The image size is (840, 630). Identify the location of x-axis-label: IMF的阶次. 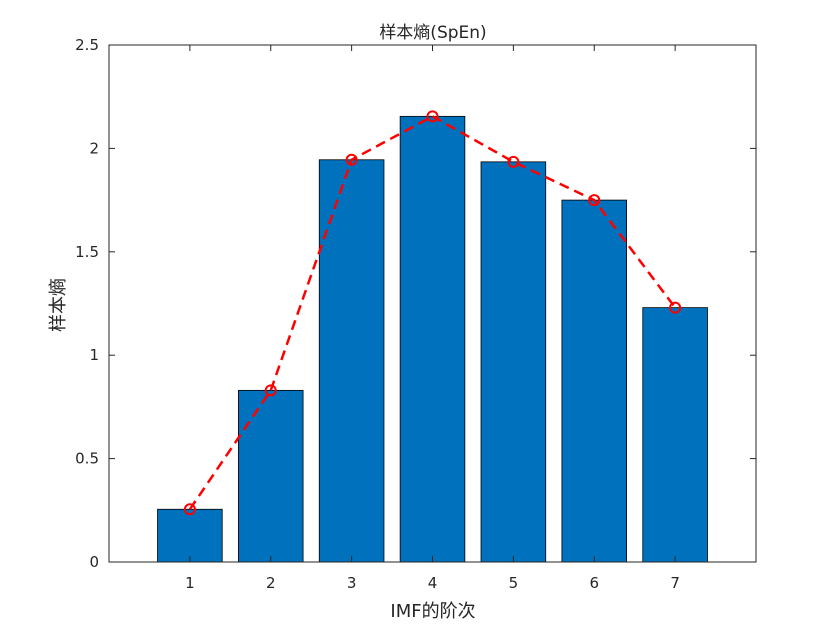
(432, 611).